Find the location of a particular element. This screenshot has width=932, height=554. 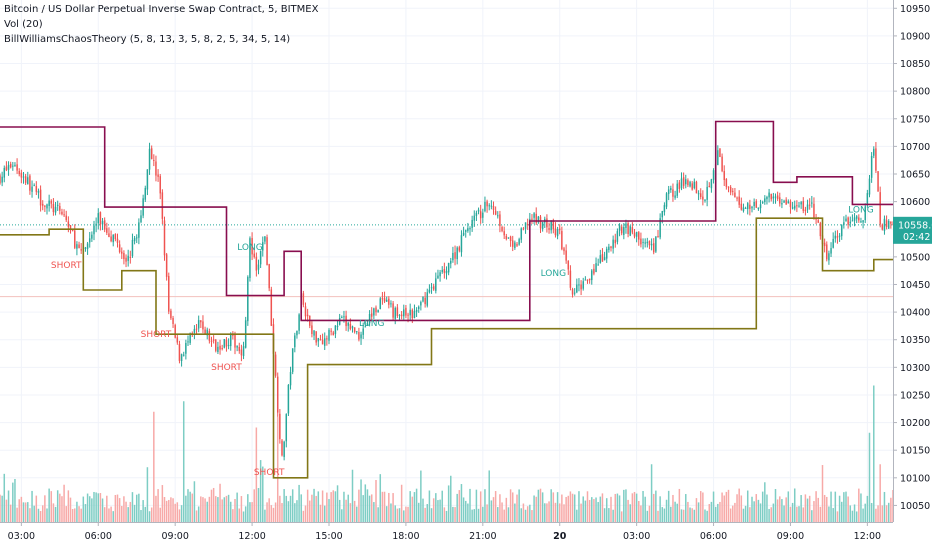

time-tick-label: 21:00 is located at coordinates (482, 536).